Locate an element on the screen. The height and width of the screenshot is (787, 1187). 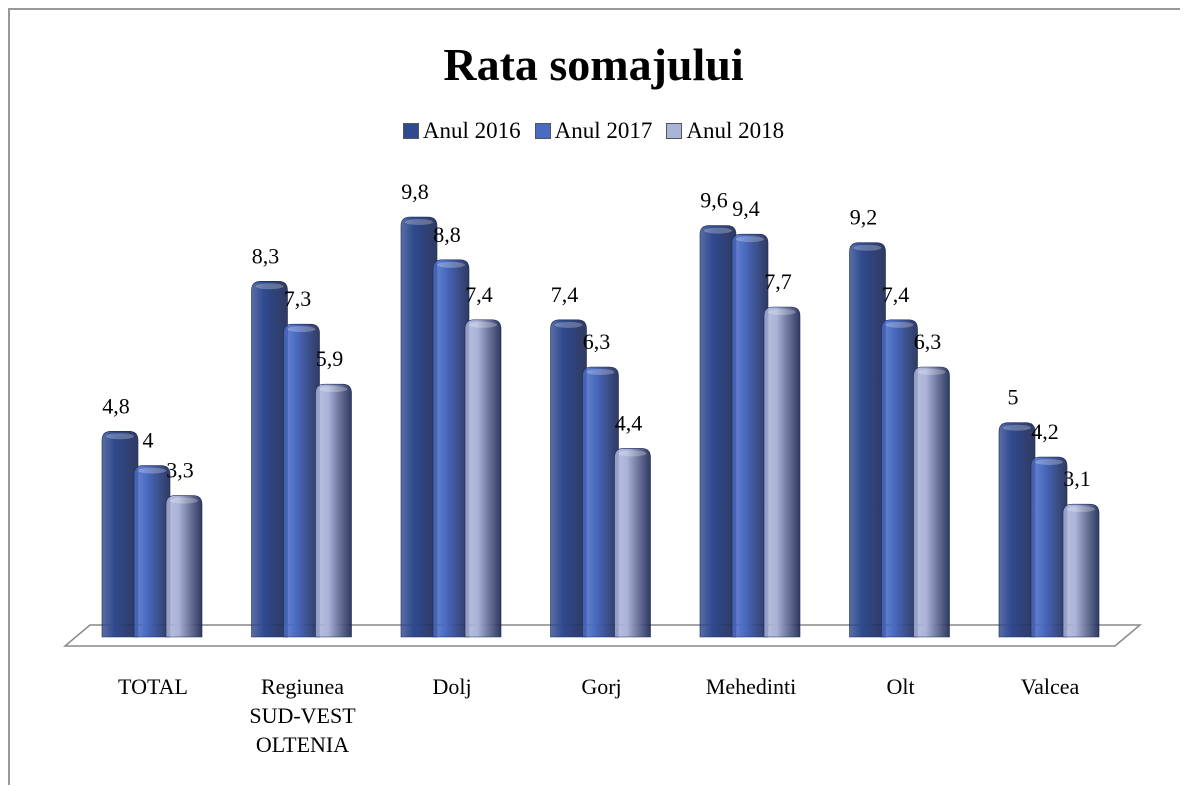
x-tick-label: Valcea is located at coordinates (1050, 686).